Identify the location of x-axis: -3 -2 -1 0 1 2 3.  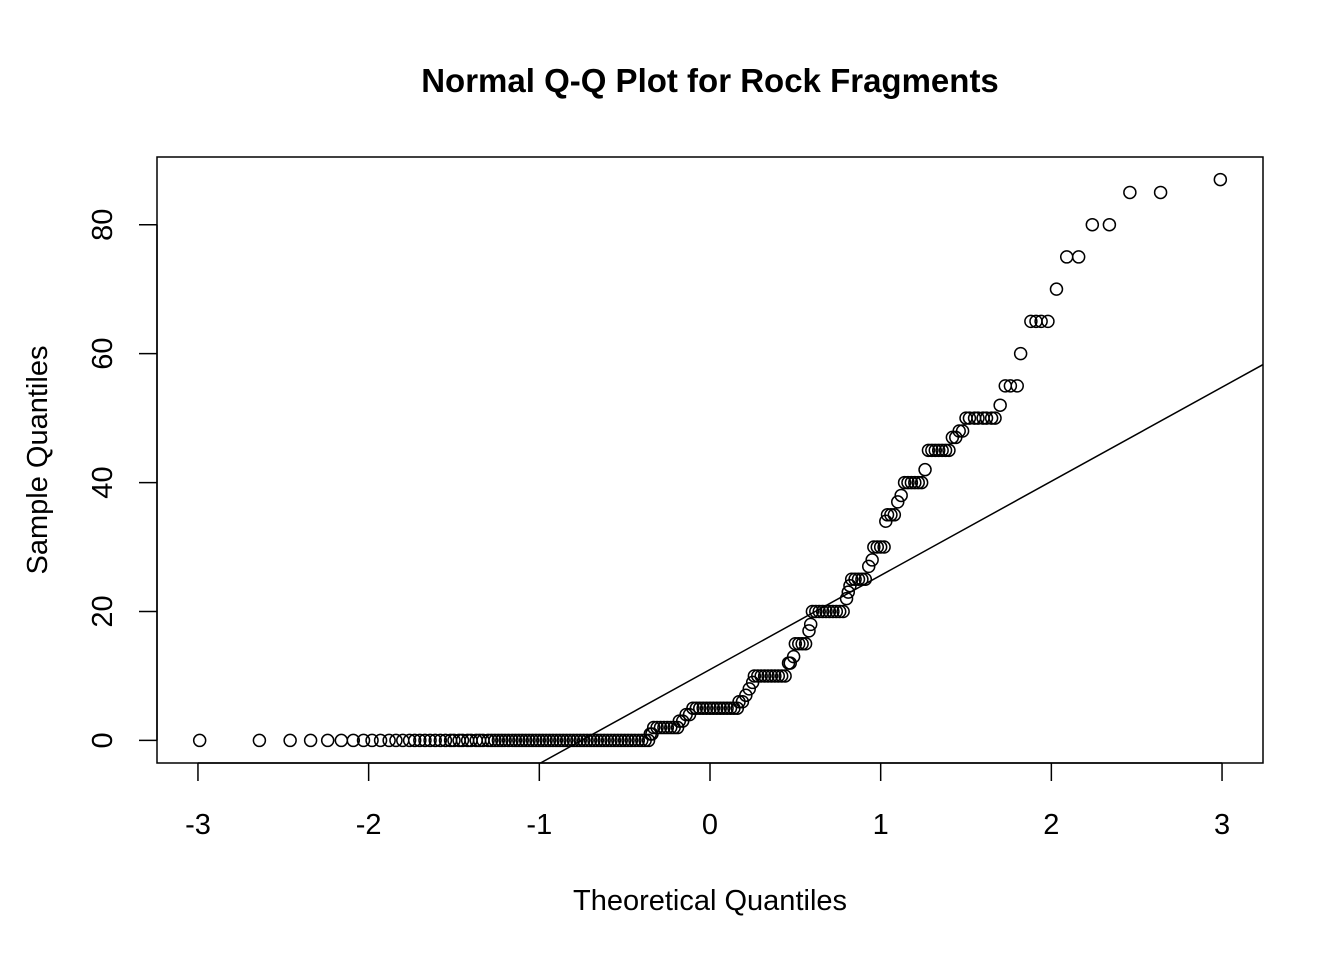
(707, 801).